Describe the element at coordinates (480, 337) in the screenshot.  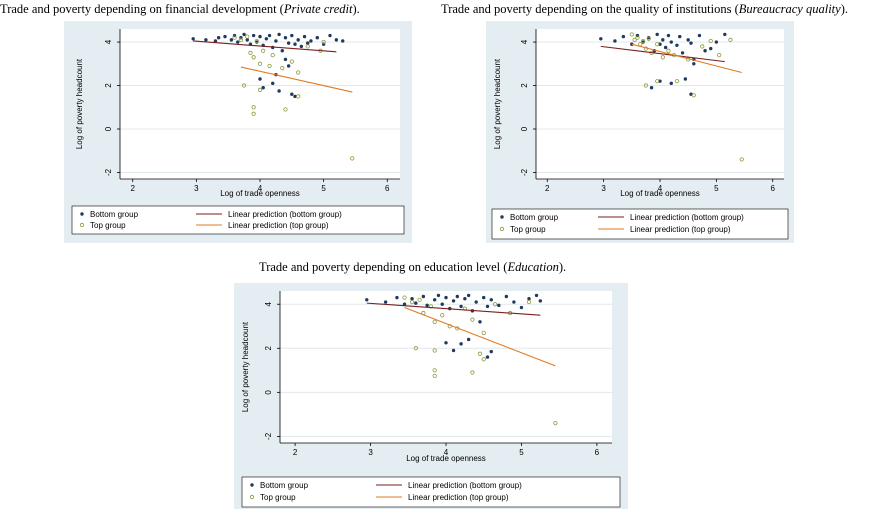
I see `fit-line-linear-prediction-top-group` at that location.